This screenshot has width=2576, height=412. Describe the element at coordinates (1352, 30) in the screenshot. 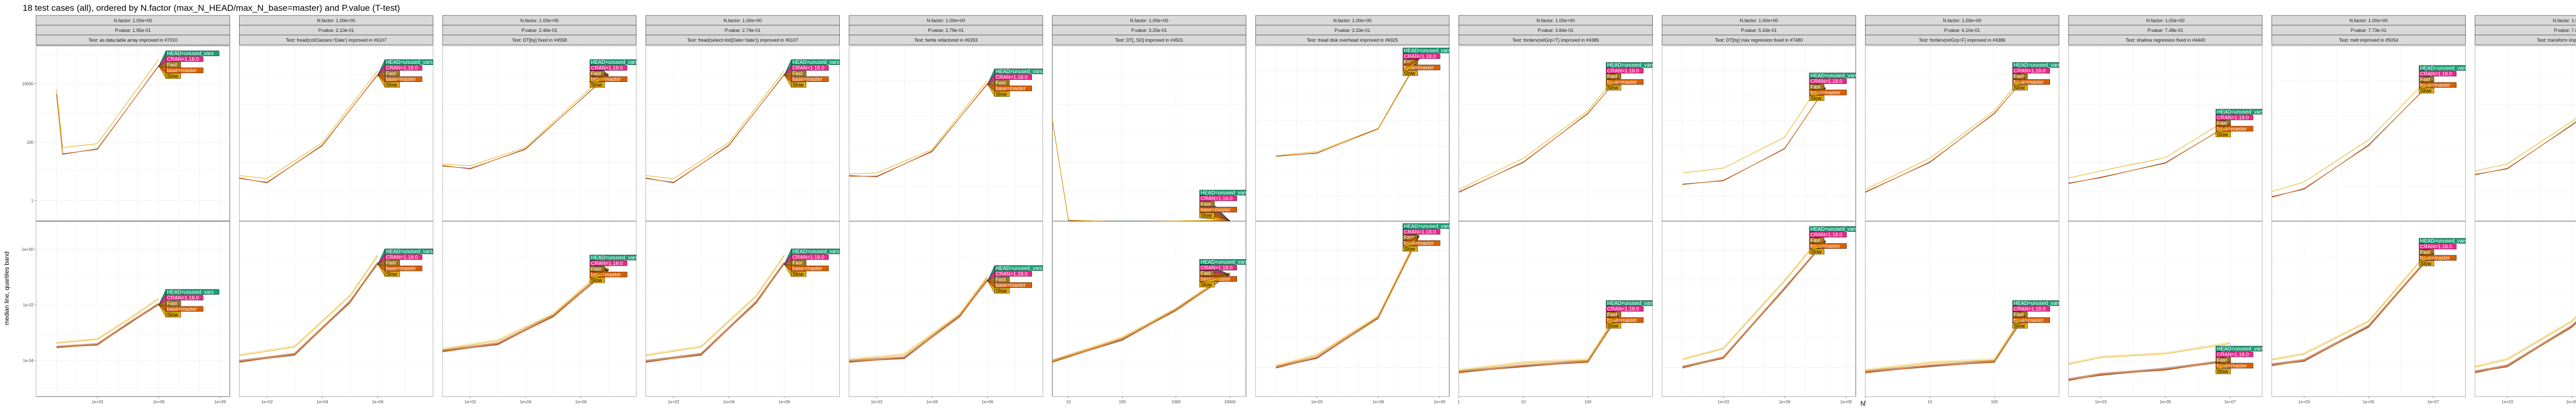

I see `strip-pvalue-text: P.value: 3.33e-01` at that location.